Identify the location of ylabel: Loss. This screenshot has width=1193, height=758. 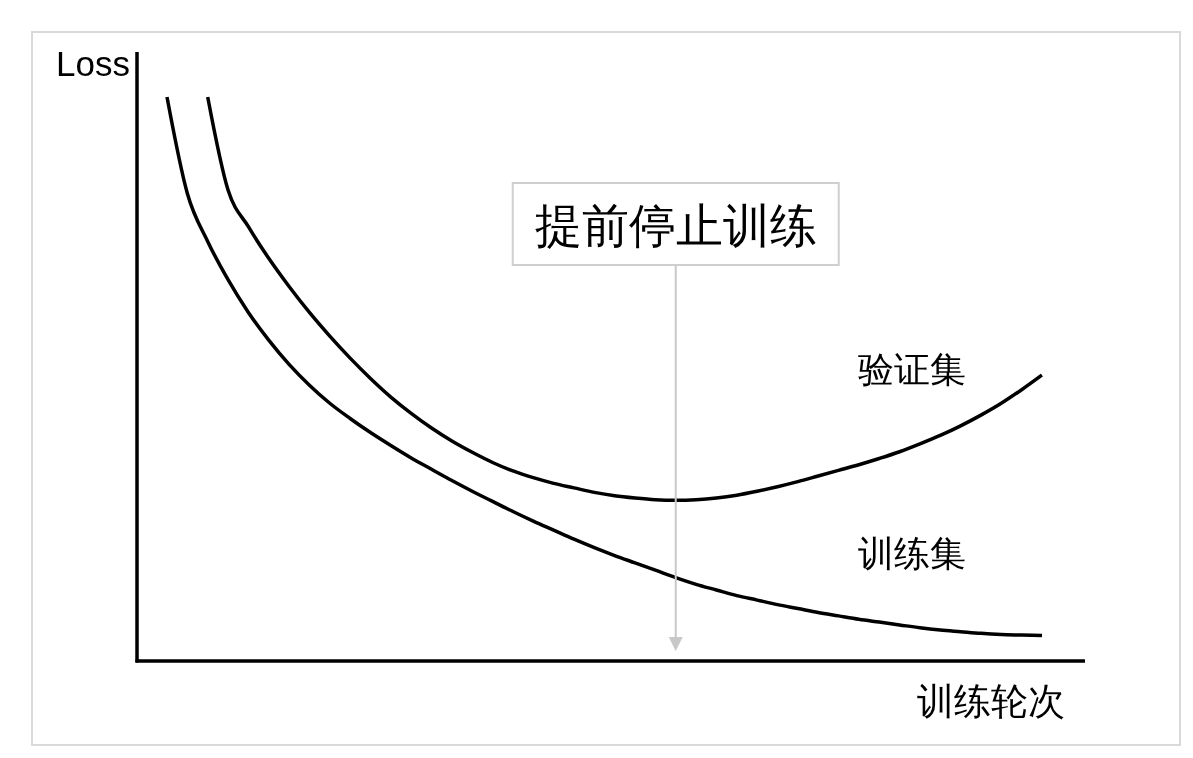
(93, 63).